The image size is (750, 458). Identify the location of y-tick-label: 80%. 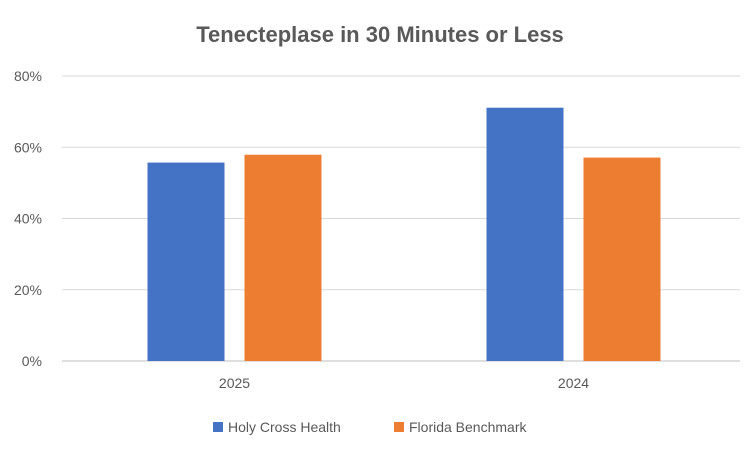
(28, 76).